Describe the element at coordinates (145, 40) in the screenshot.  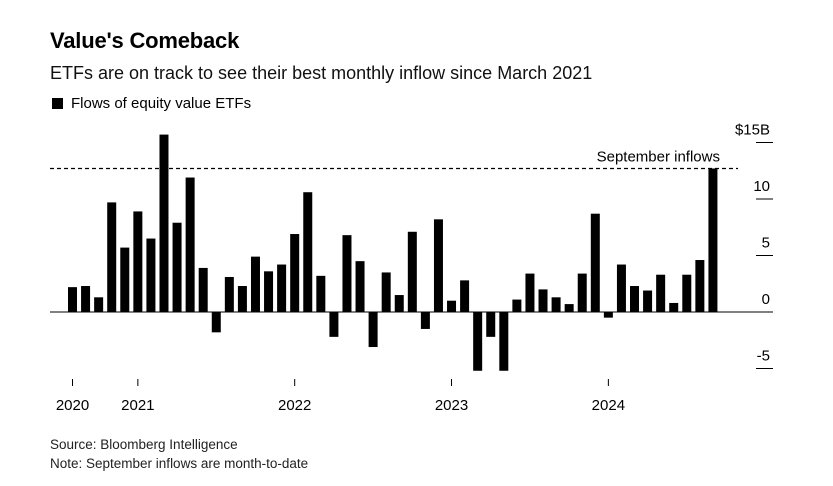
I see `chart-title: Value's Comeback` at that location.